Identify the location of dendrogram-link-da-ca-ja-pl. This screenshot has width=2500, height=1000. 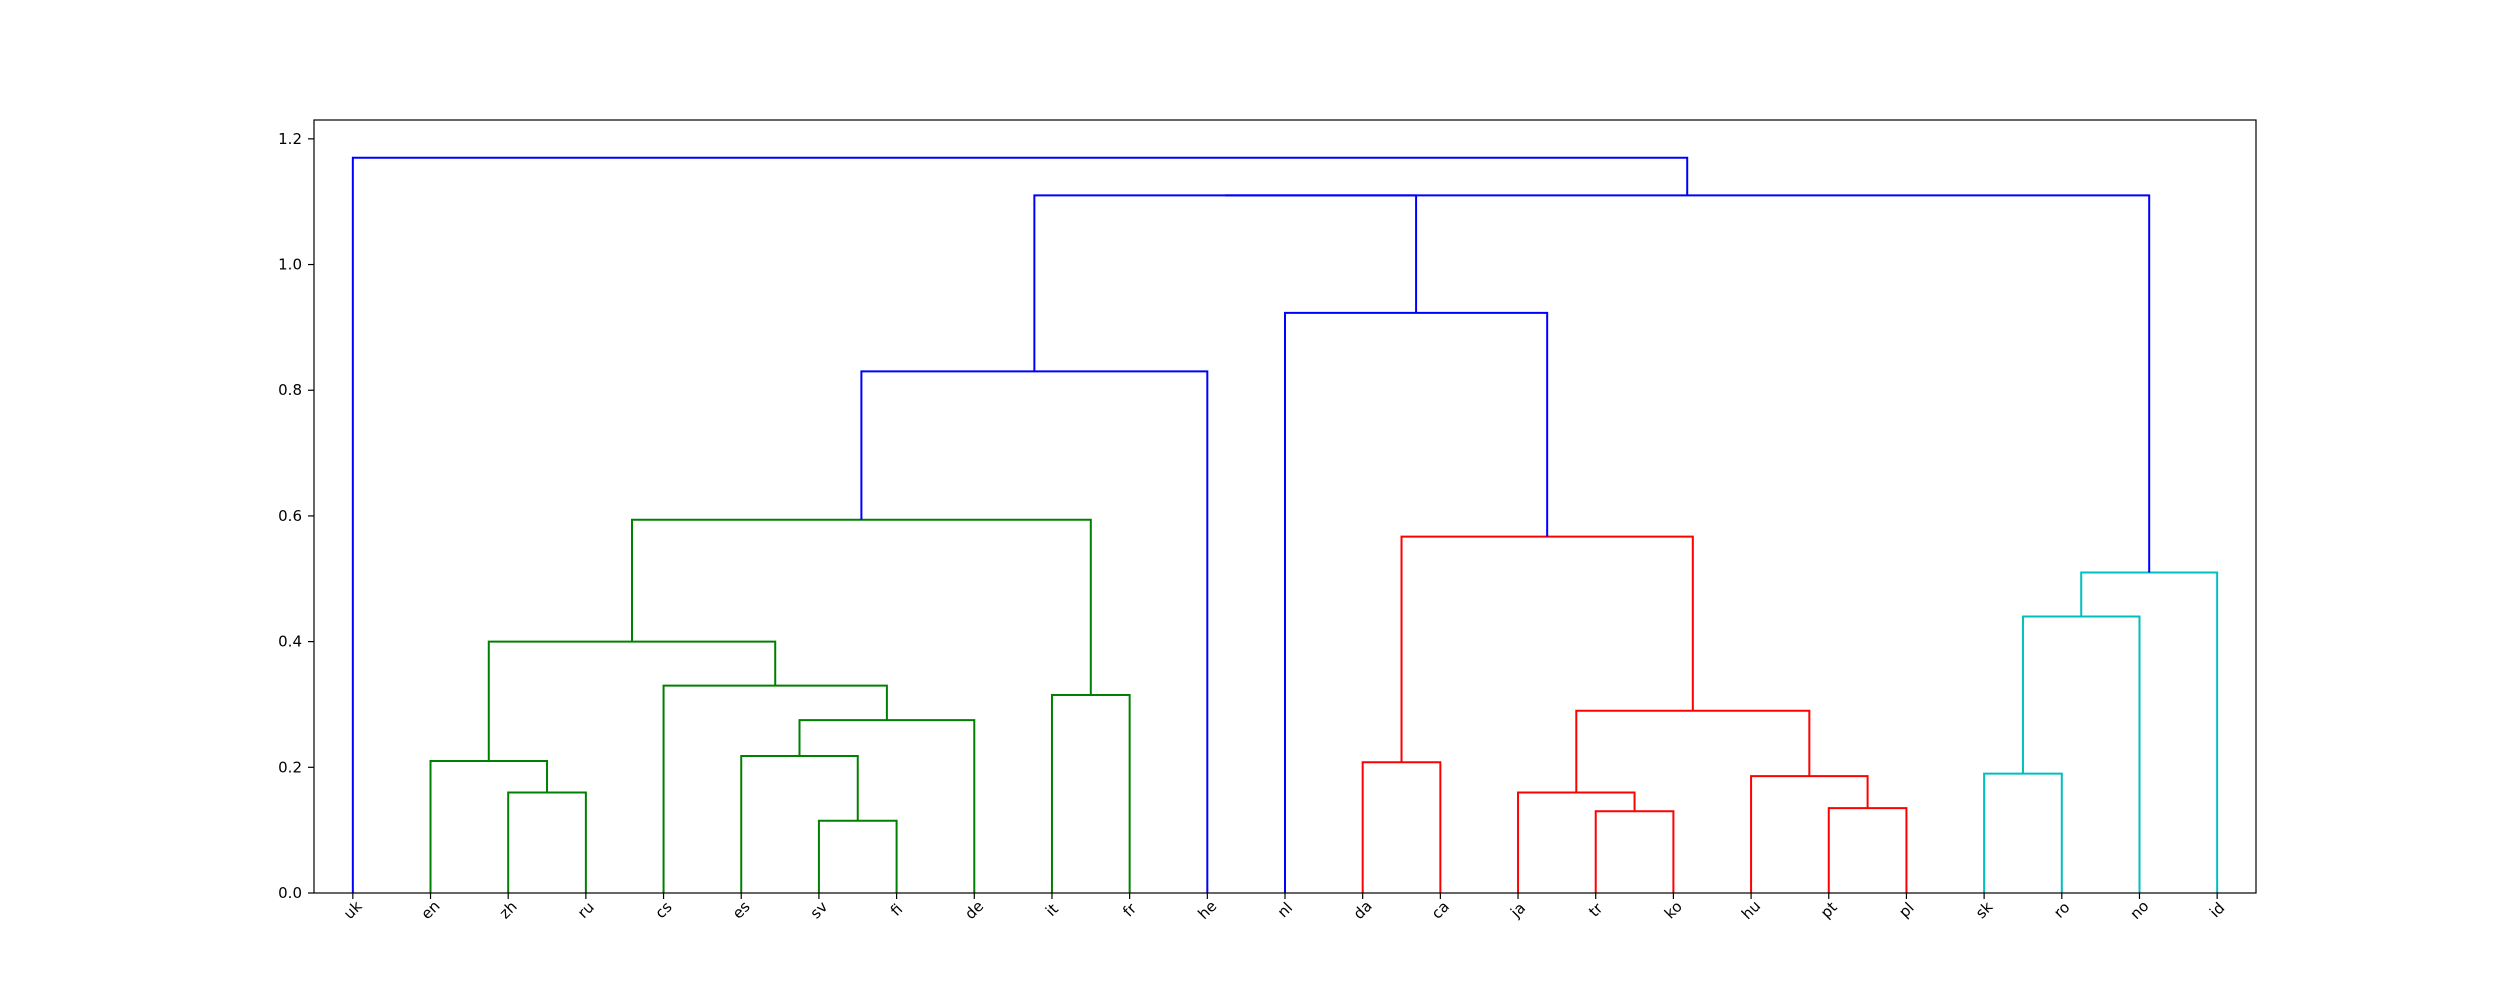
(1547, 649).